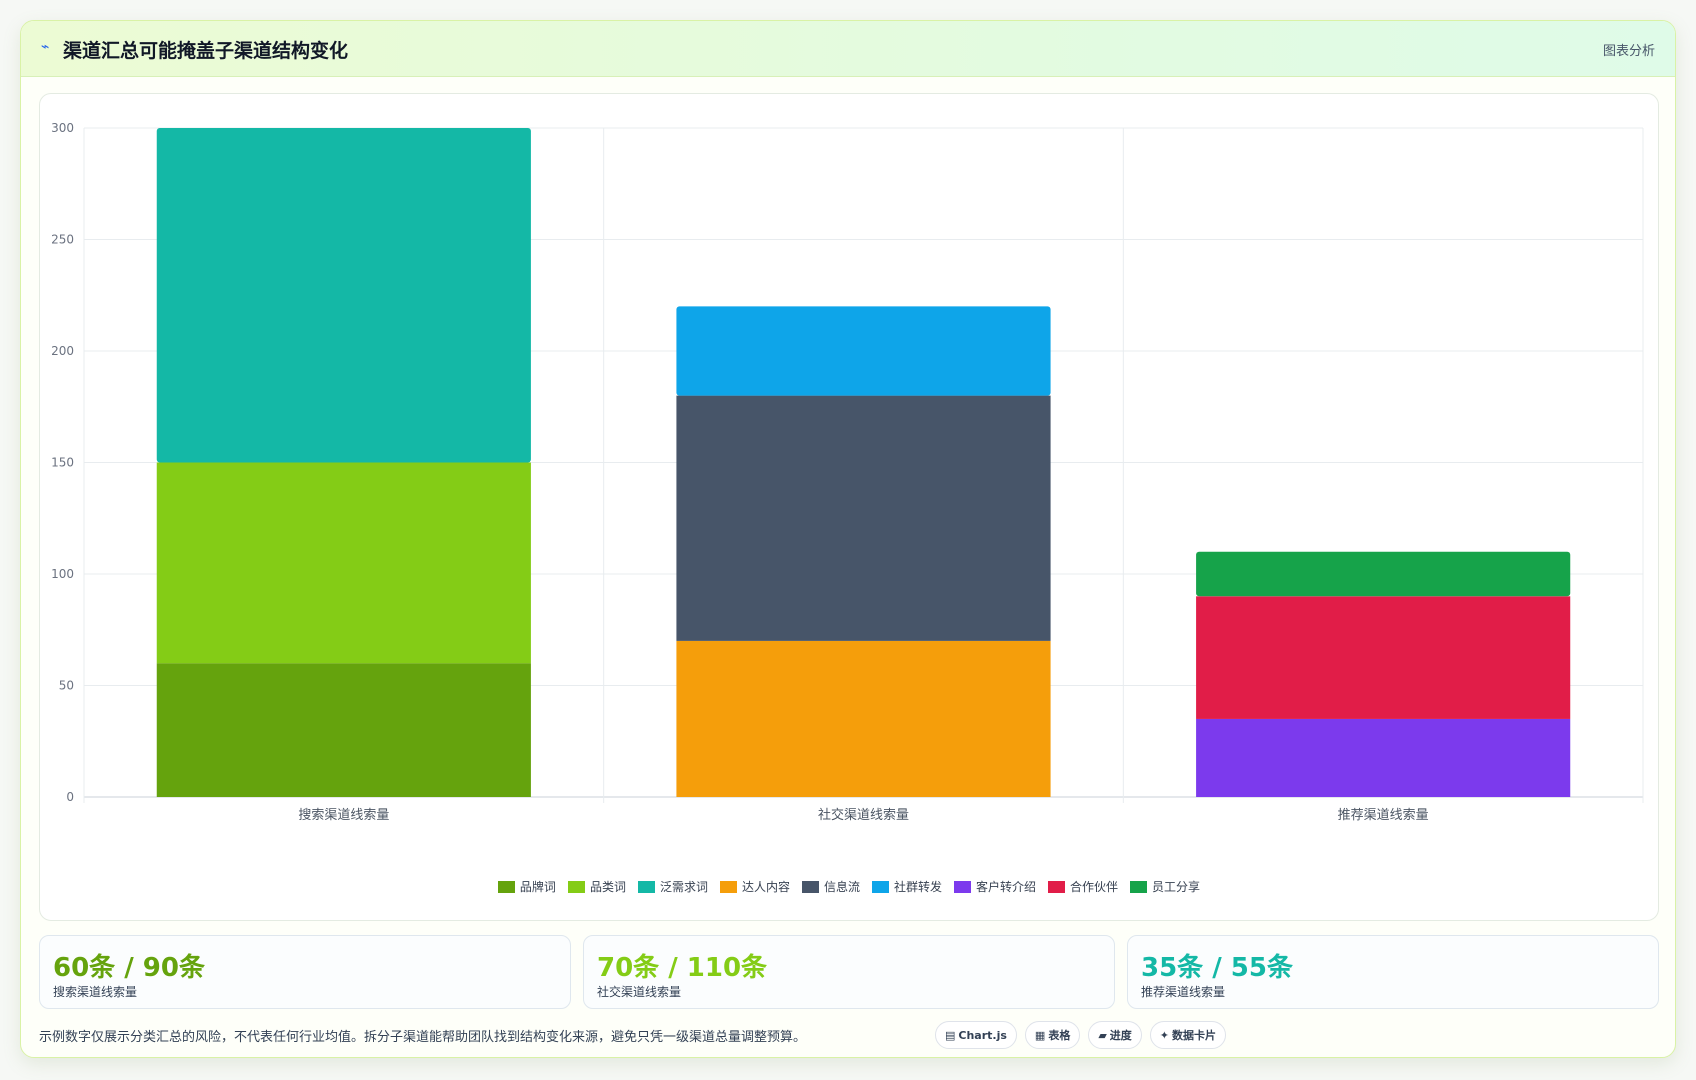 Image resolution: width=1696 pixels, height=1080 pixels. Describe the element at coordinates (1628, 51) in the screenshot. I see `chart-analysis-tag: 图表分析` at that location.